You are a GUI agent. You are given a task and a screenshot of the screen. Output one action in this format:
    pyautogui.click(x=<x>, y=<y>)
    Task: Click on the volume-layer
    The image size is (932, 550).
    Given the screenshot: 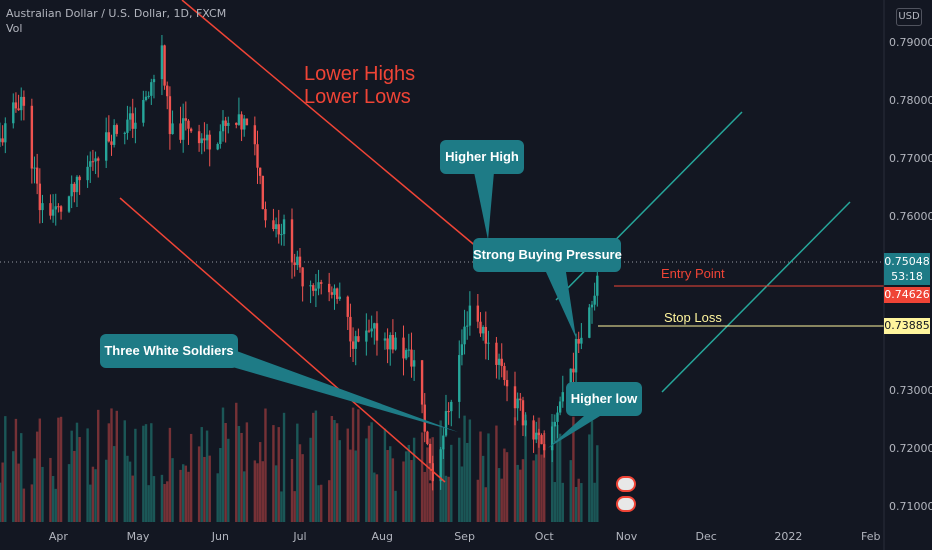 What is the action you would take?
    pyautogui.click(x=299, y=462)
    